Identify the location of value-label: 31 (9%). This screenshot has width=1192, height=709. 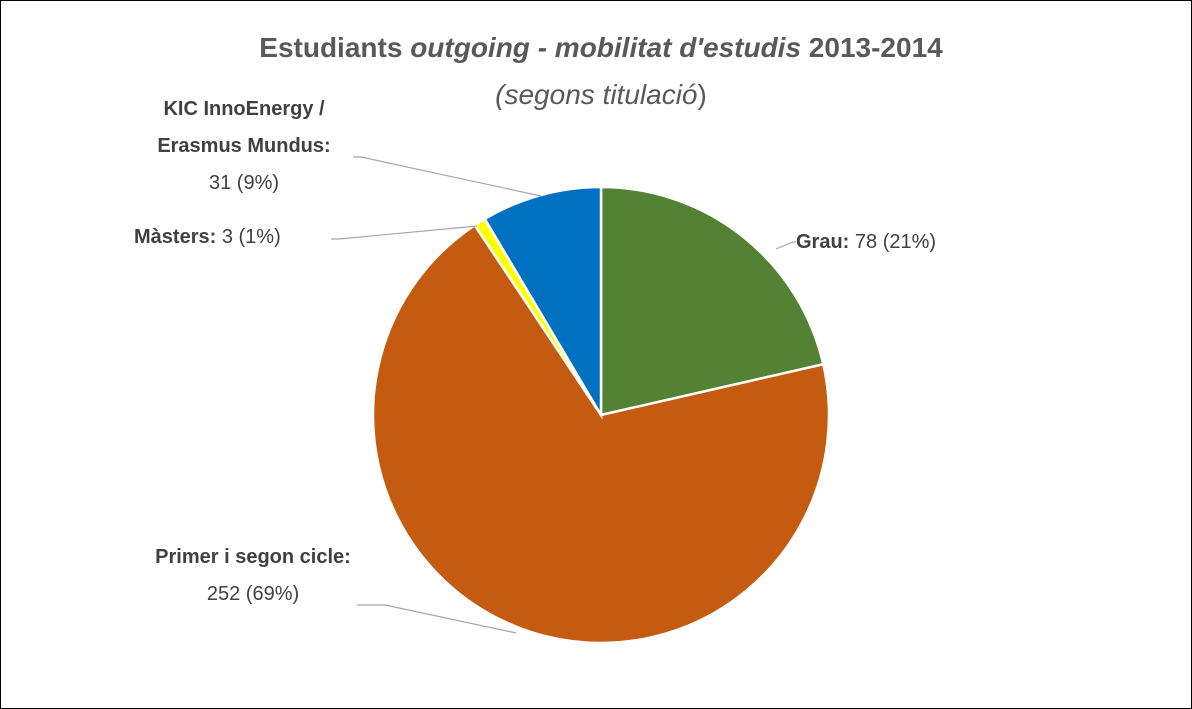
(244, 183).